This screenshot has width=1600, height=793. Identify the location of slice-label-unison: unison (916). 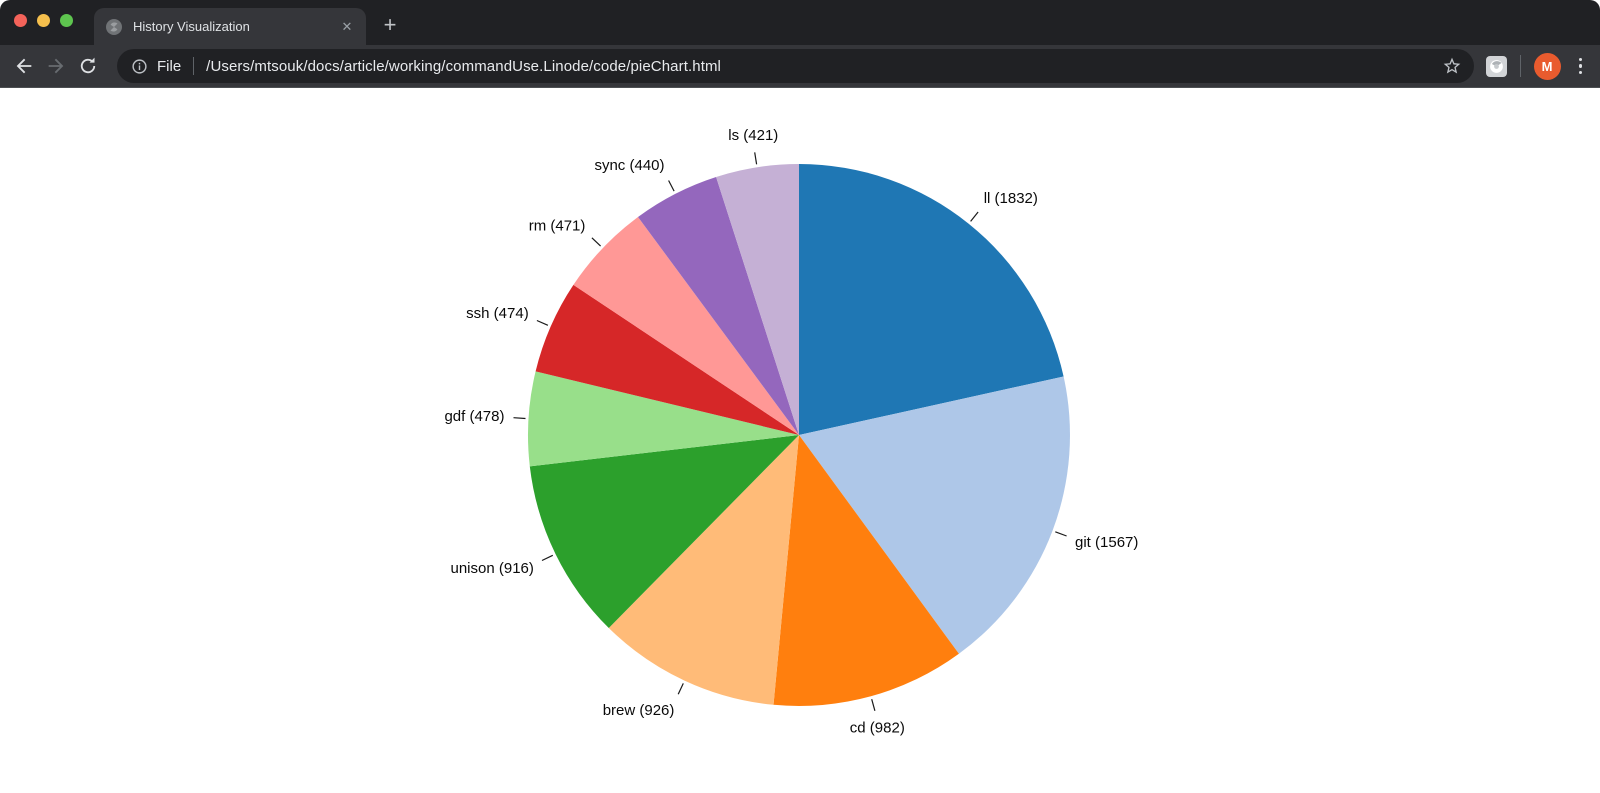
(492, 568).